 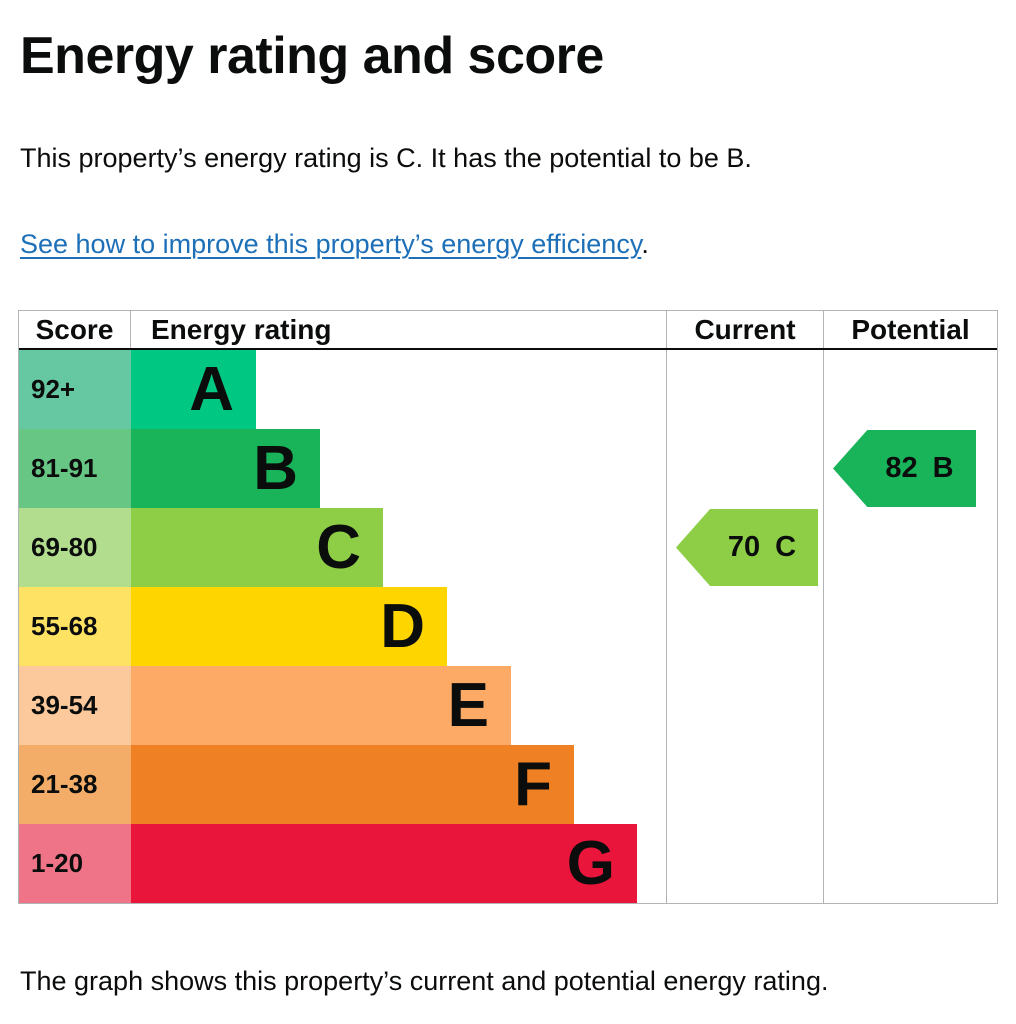 I want to click on rating-band-bar-c: C, so click(x=257, y=547).